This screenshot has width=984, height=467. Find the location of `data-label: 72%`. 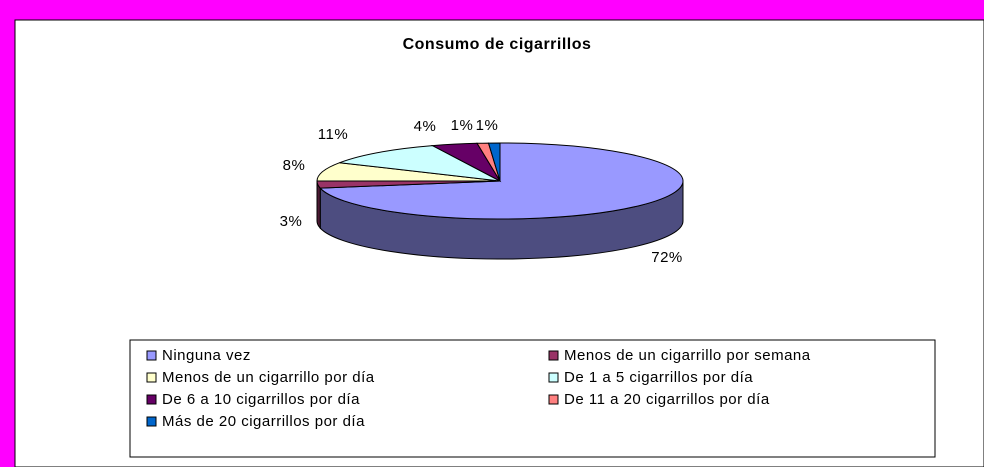

data-label: 72% is located at coordinates (667, 257).